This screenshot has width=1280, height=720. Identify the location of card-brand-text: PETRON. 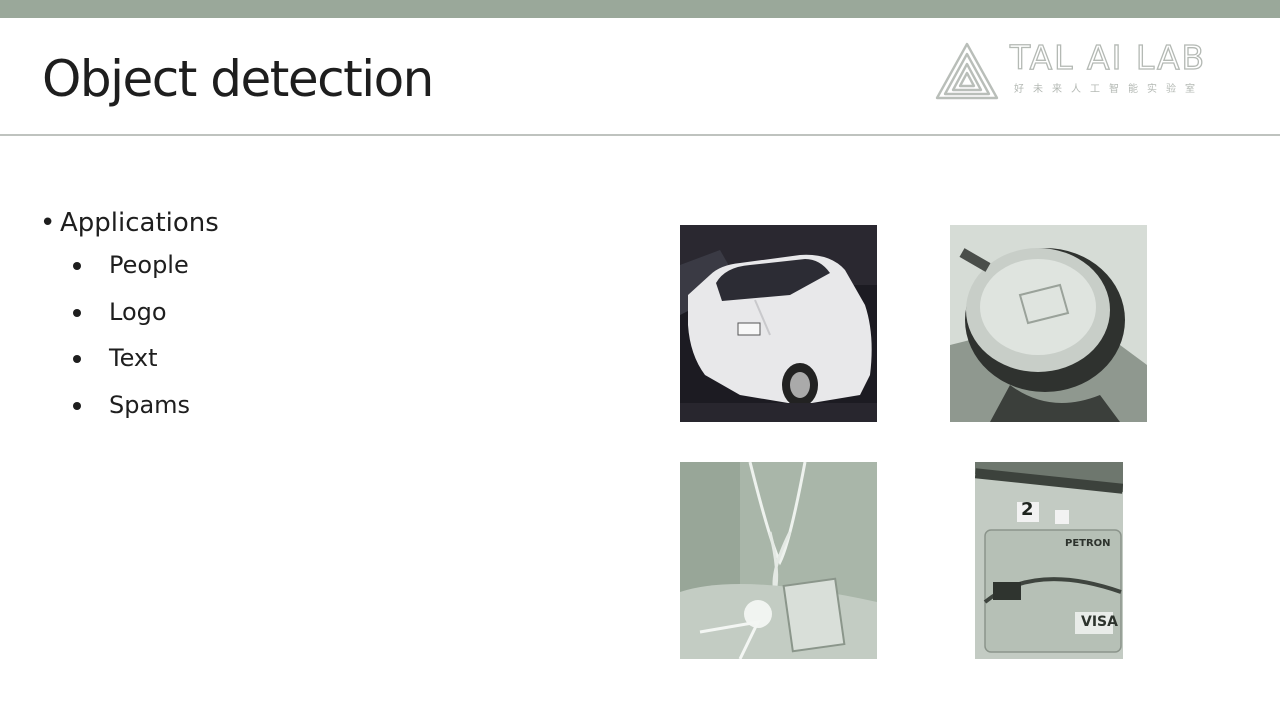
(1088, 543).